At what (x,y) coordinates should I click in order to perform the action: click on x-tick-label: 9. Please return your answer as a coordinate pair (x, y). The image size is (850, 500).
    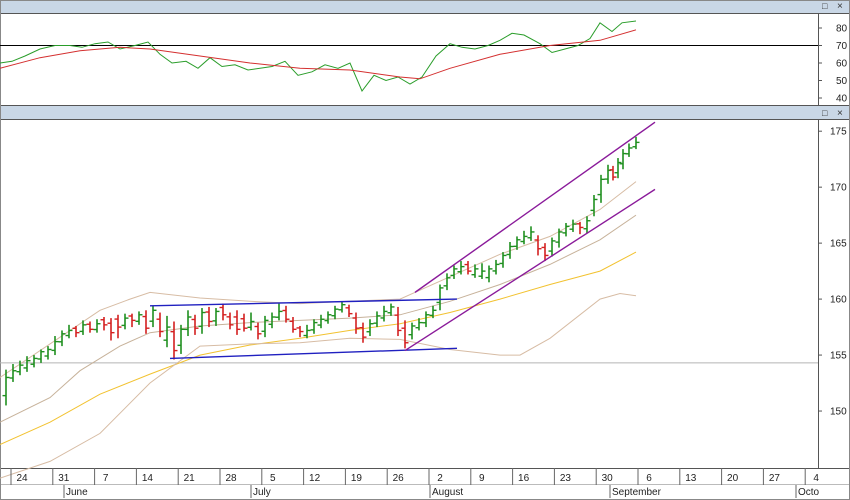
    Looking at the image, I should click on (482, 478).